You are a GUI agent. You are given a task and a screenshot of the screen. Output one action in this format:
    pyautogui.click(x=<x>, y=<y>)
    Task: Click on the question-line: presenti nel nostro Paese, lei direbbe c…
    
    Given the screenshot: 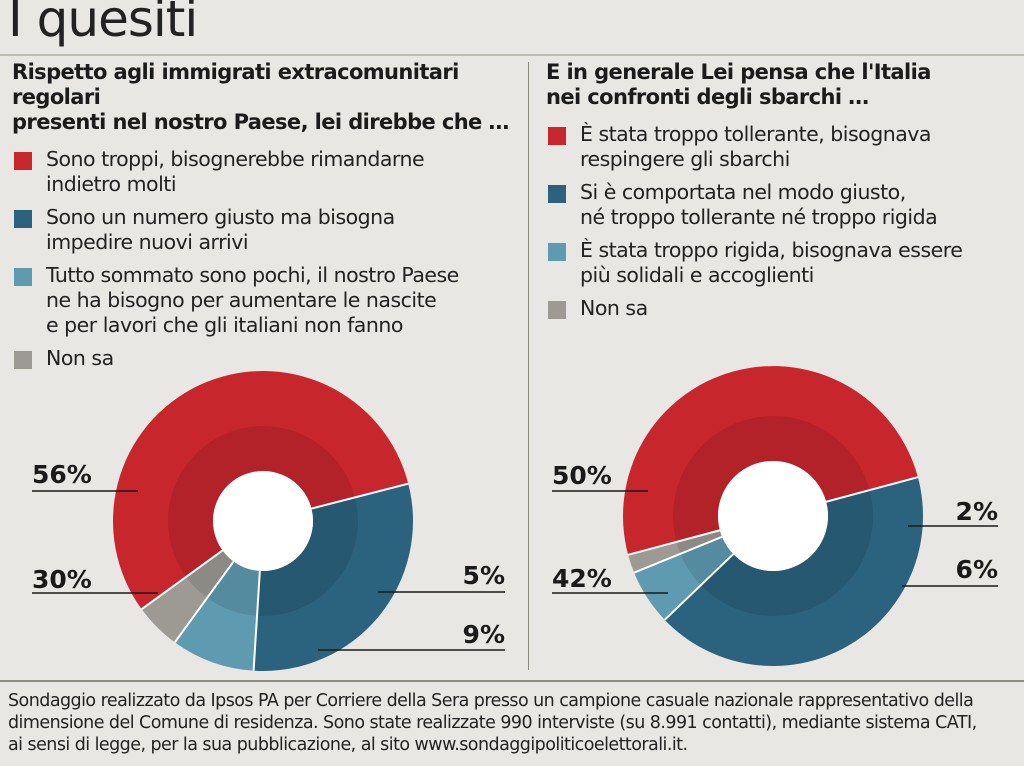 What is the action you would take?
    pyautogui.click(x=260, y=122)
    